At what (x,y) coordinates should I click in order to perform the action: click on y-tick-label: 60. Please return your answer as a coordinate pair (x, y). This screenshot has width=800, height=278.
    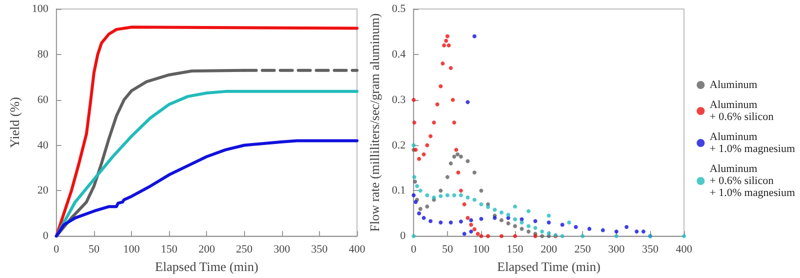
    Looking at the image, I should click on (43, 100).